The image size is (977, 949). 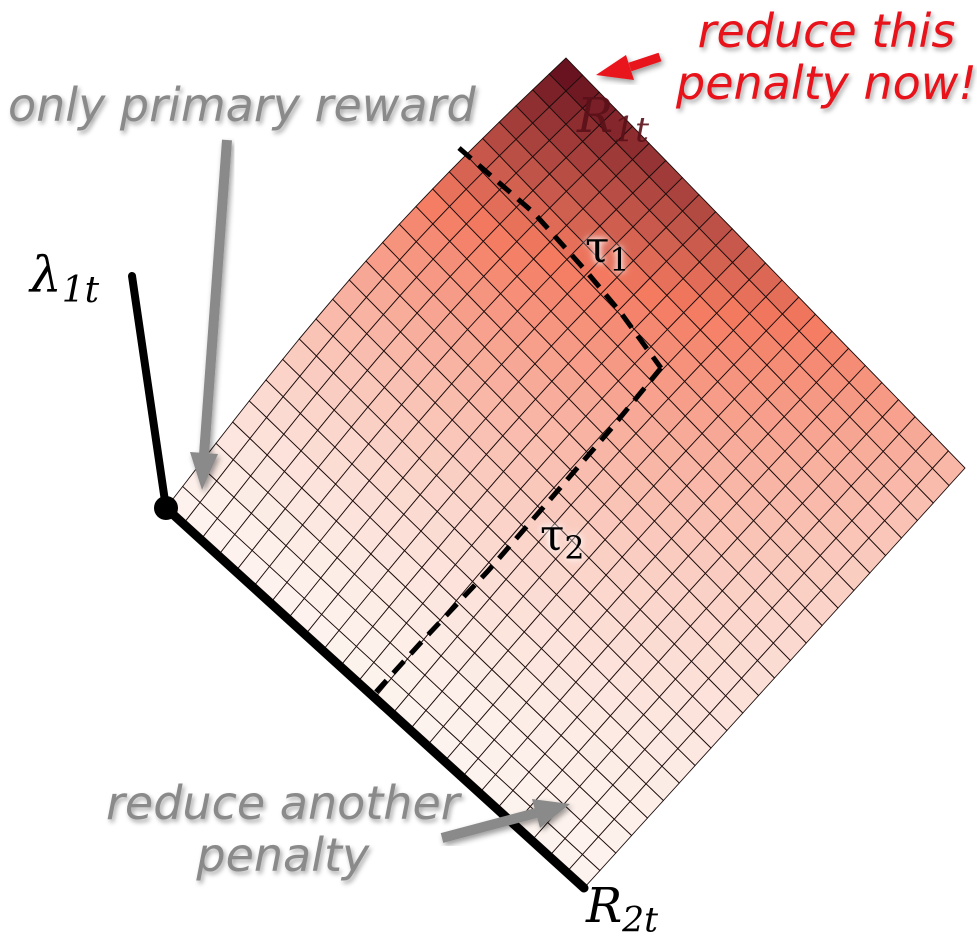 What do you see at coordinates (166, 508) in the screenshot?
I see `origin-point` at bounding box center [166, 508].